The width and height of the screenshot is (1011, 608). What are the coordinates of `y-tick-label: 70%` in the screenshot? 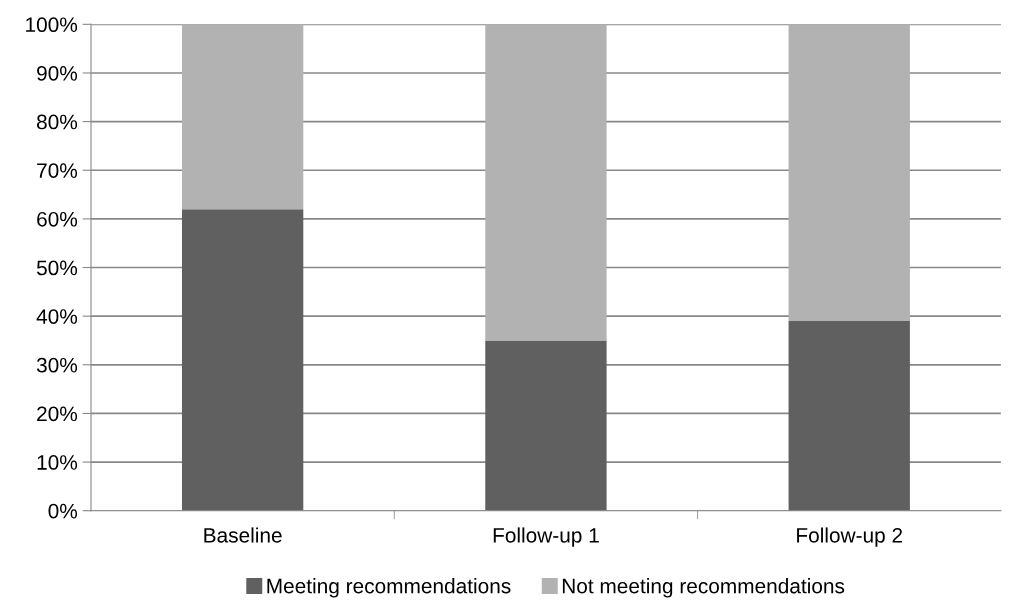 It's located at (57, 170).